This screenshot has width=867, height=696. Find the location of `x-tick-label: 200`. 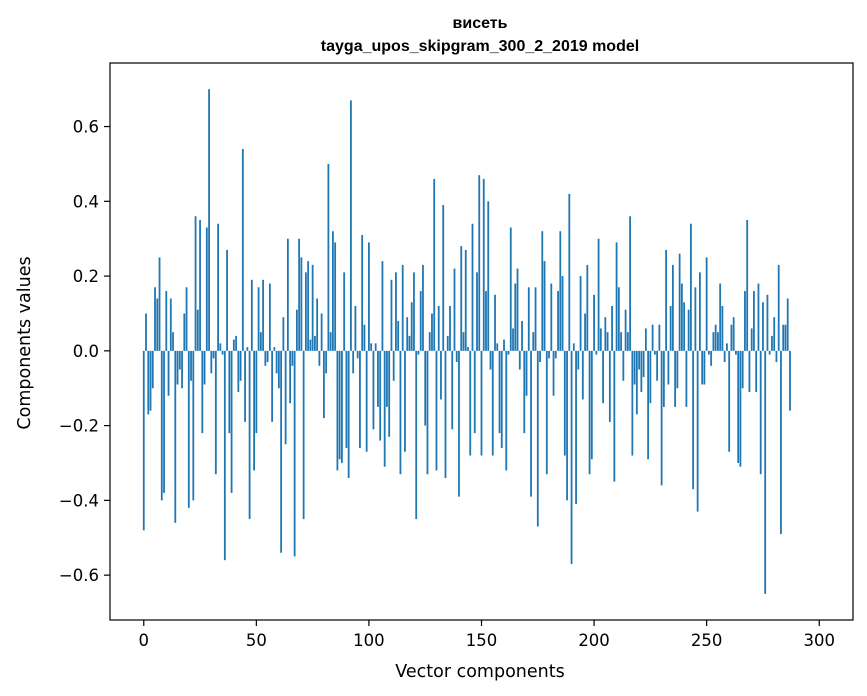

x-tick-label: 200 is located at coordinates (594, 640).